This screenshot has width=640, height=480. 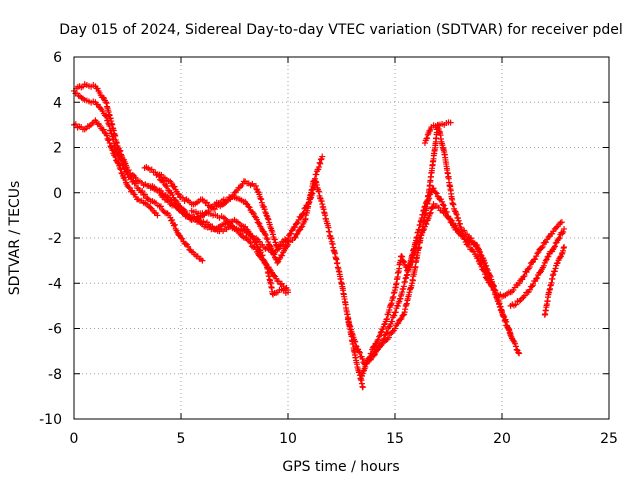 I want to click on x-tick-label: 15, so click(x=395, y=439).